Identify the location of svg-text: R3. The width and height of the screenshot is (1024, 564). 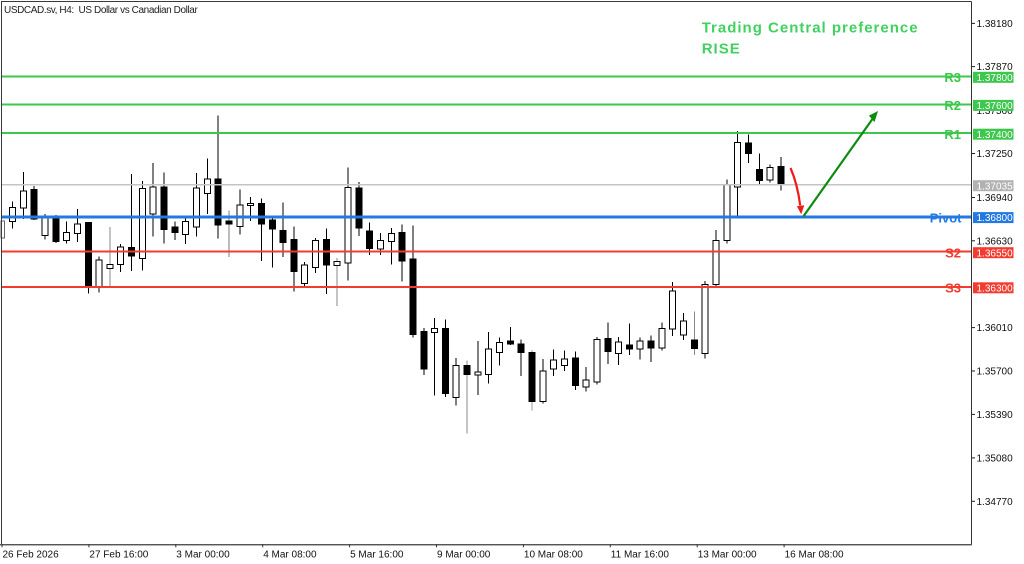
(952, 77).